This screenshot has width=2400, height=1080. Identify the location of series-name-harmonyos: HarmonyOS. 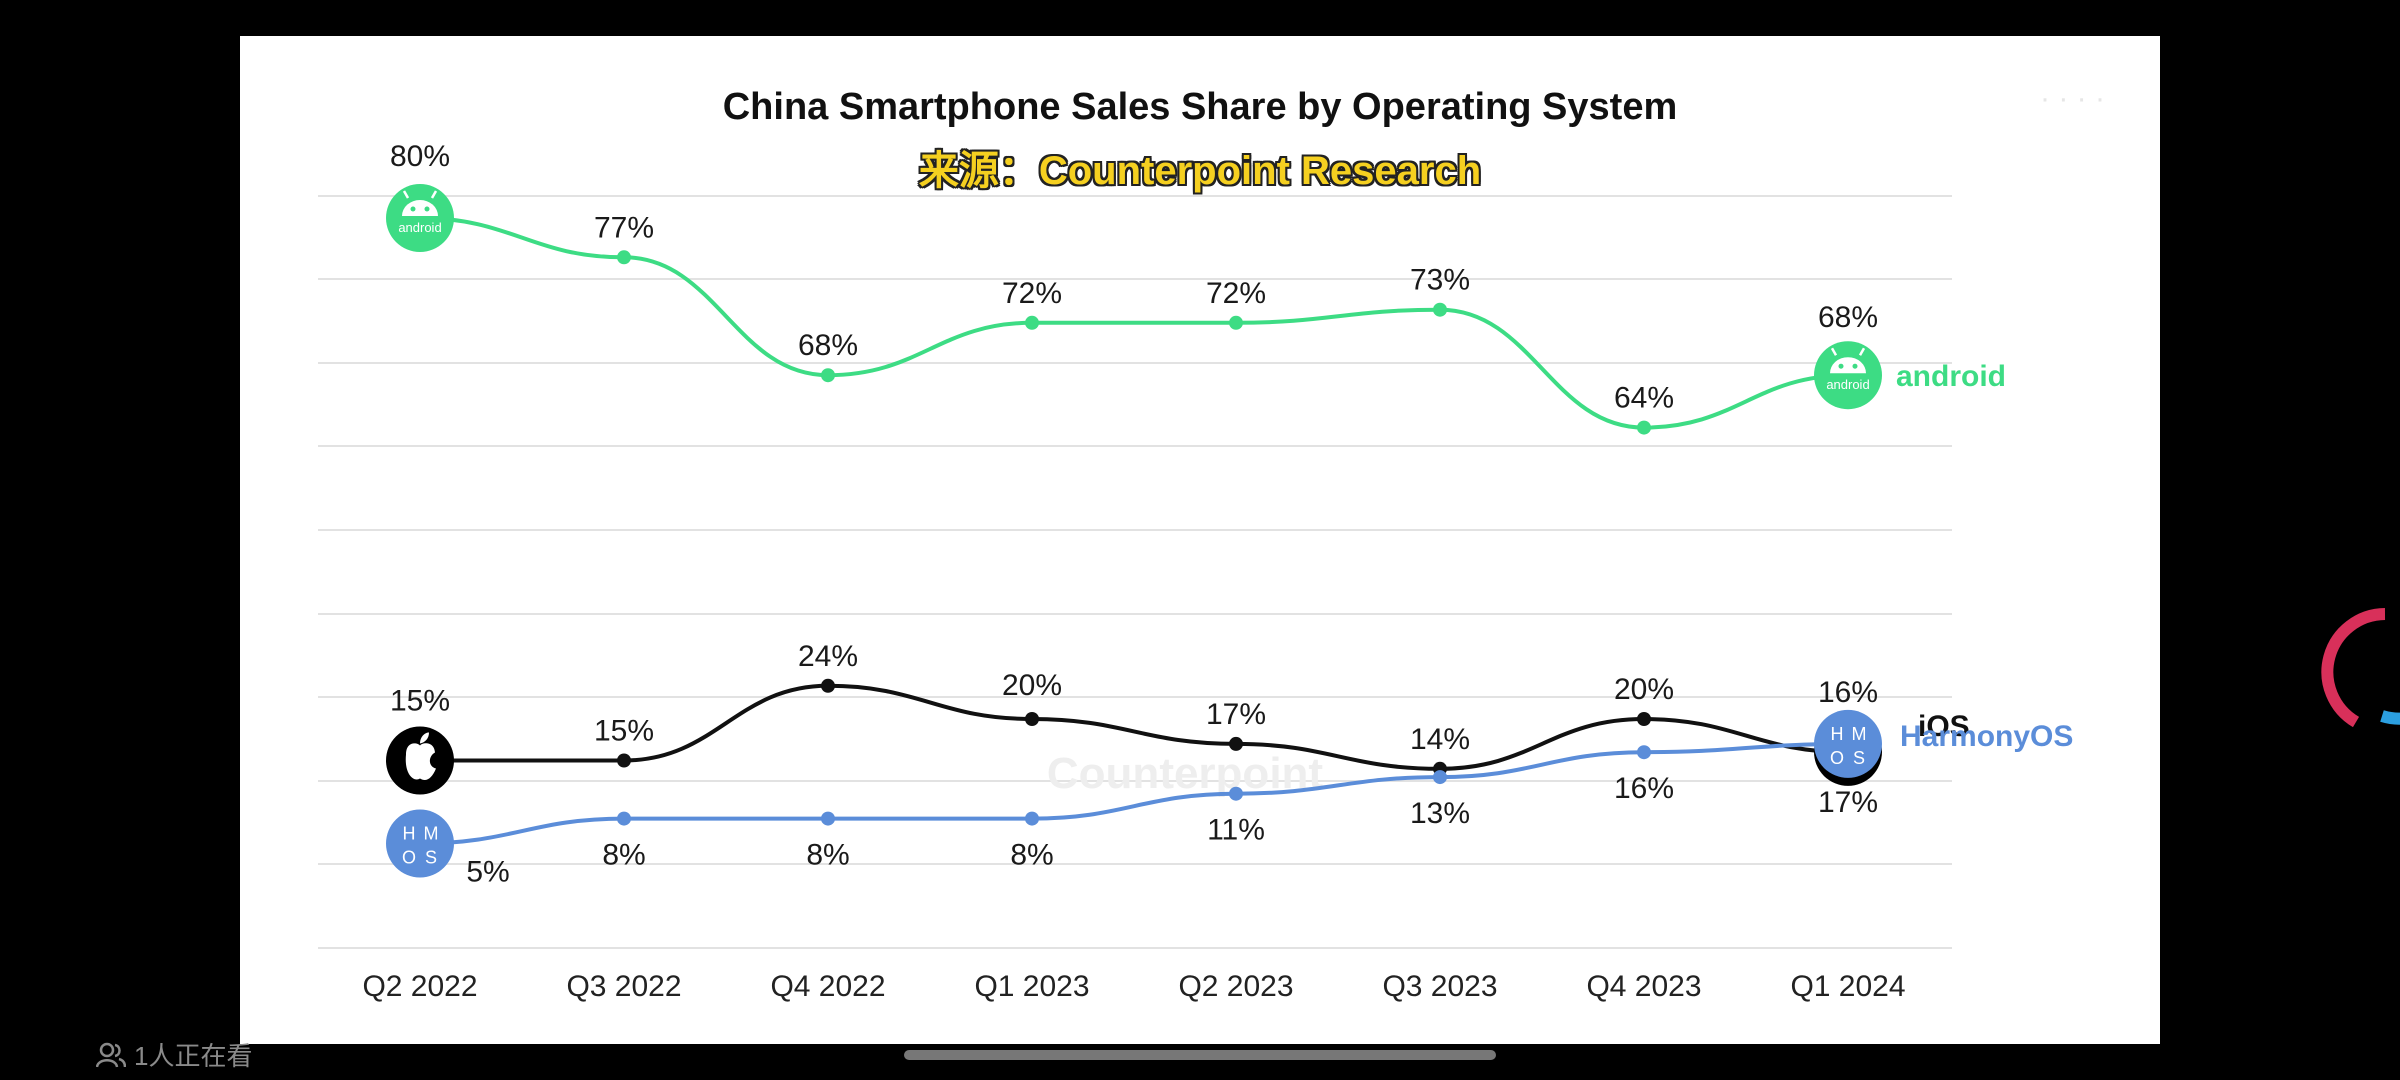
(1986, 736).